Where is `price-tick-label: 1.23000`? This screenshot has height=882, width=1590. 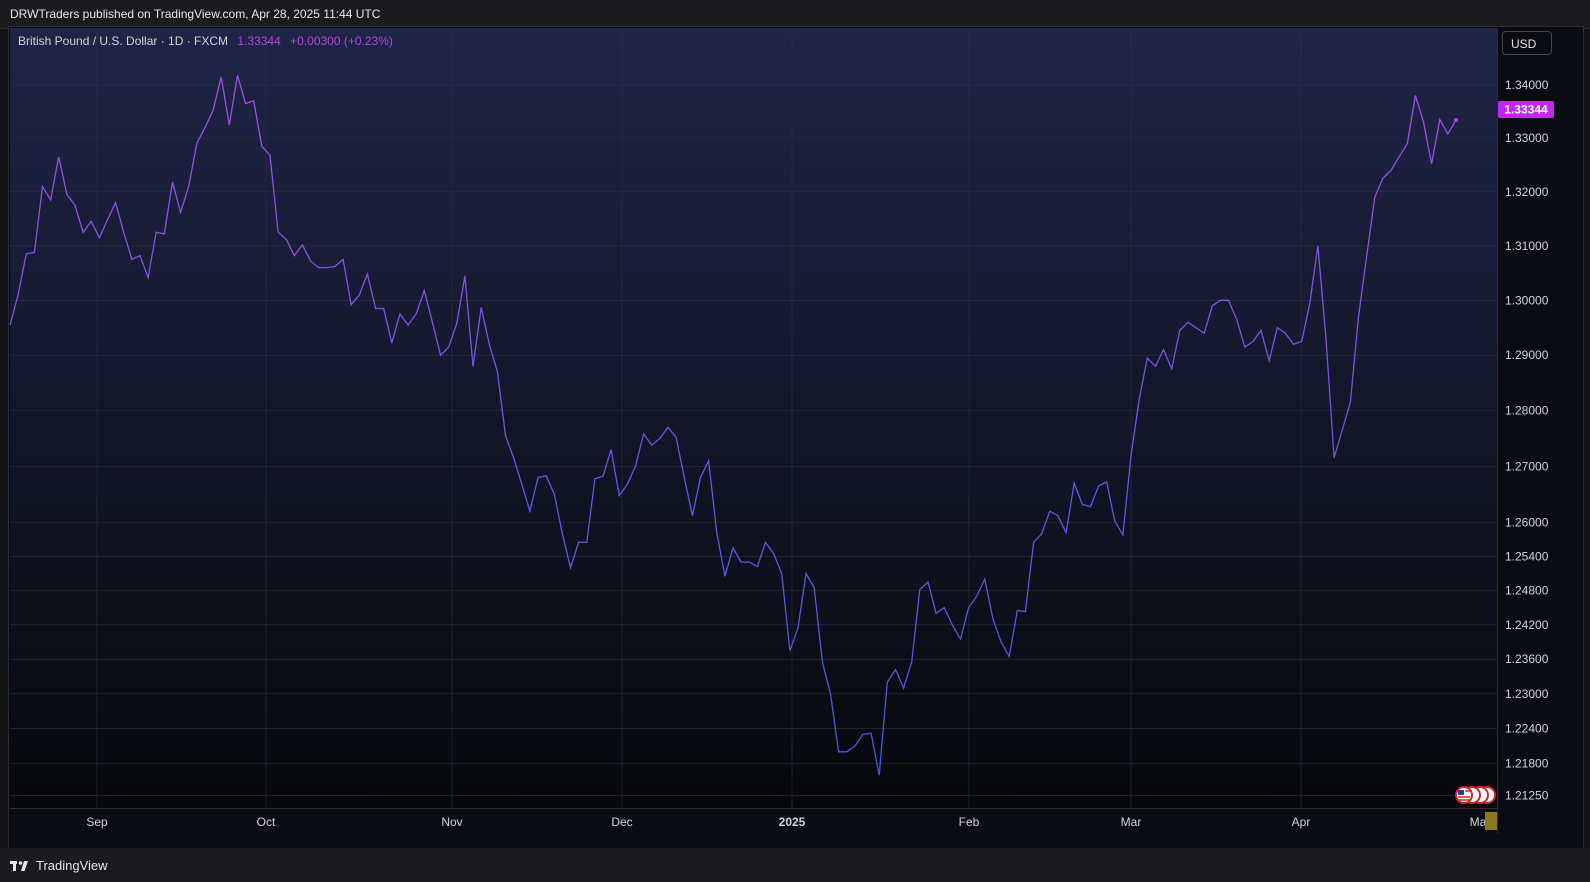
price-tick-label: 1.23000 is located at coordinates (1527, 694).